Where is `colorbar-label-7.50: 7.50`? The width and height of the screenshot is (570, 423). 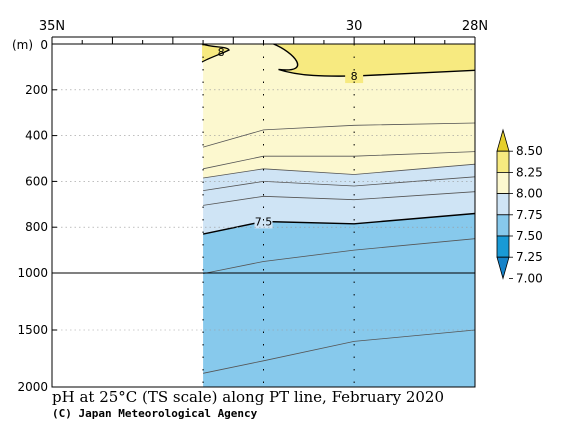 colorbar-label-7.50: 7.50 is located at coordinates (529, 236).